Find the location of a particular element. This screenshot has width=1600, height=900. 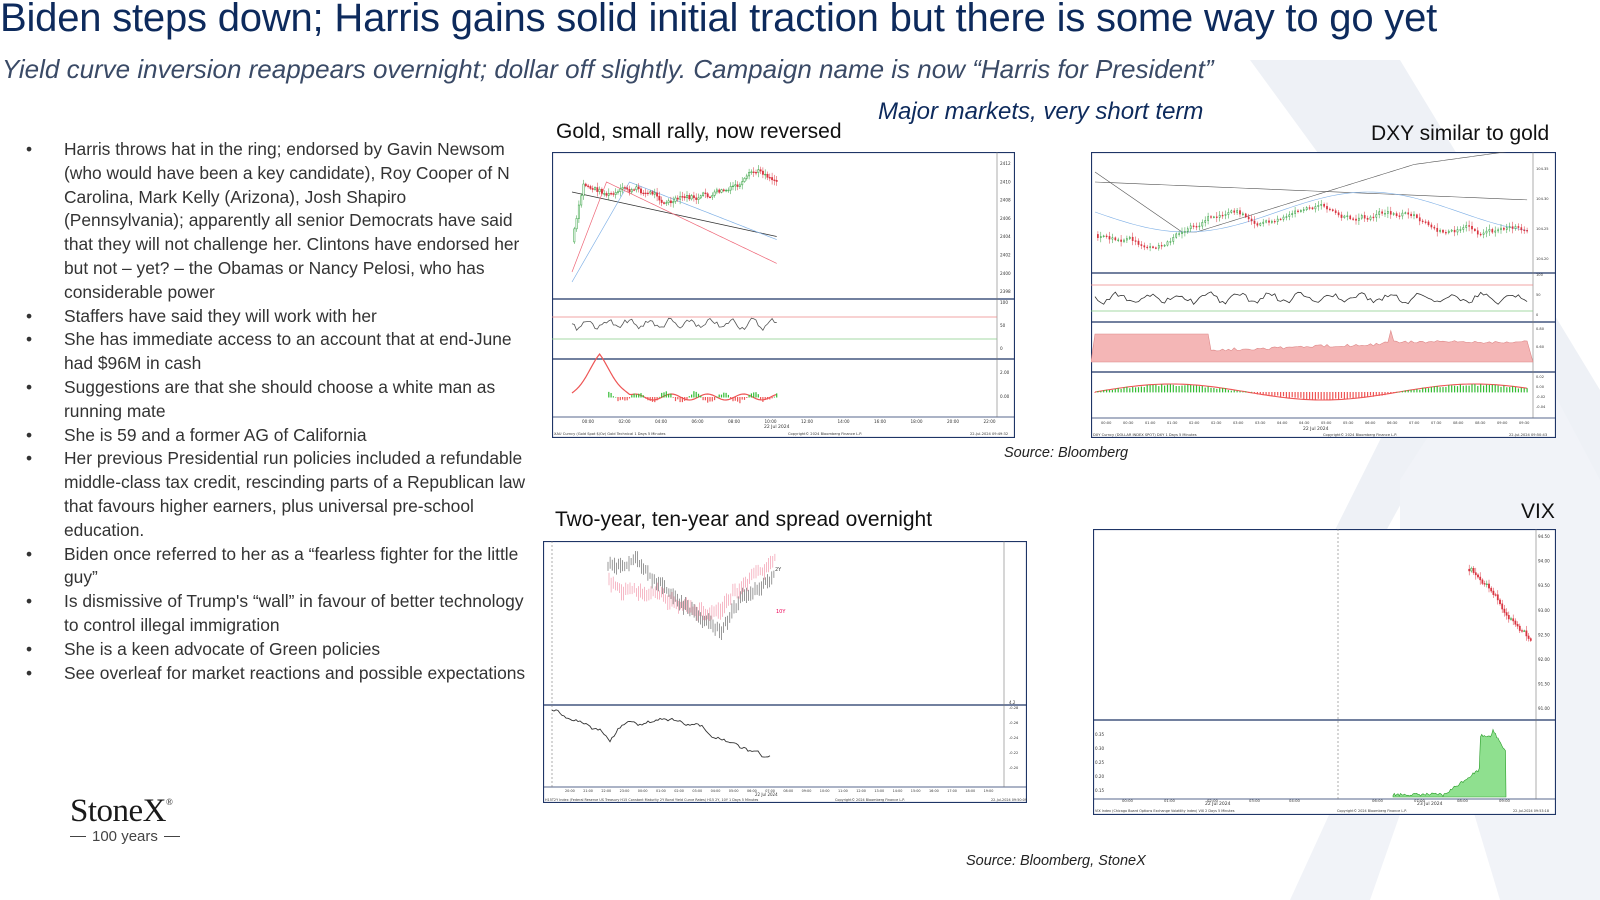

axis-tick: 06:00 is located at coordinates (1370, 423).